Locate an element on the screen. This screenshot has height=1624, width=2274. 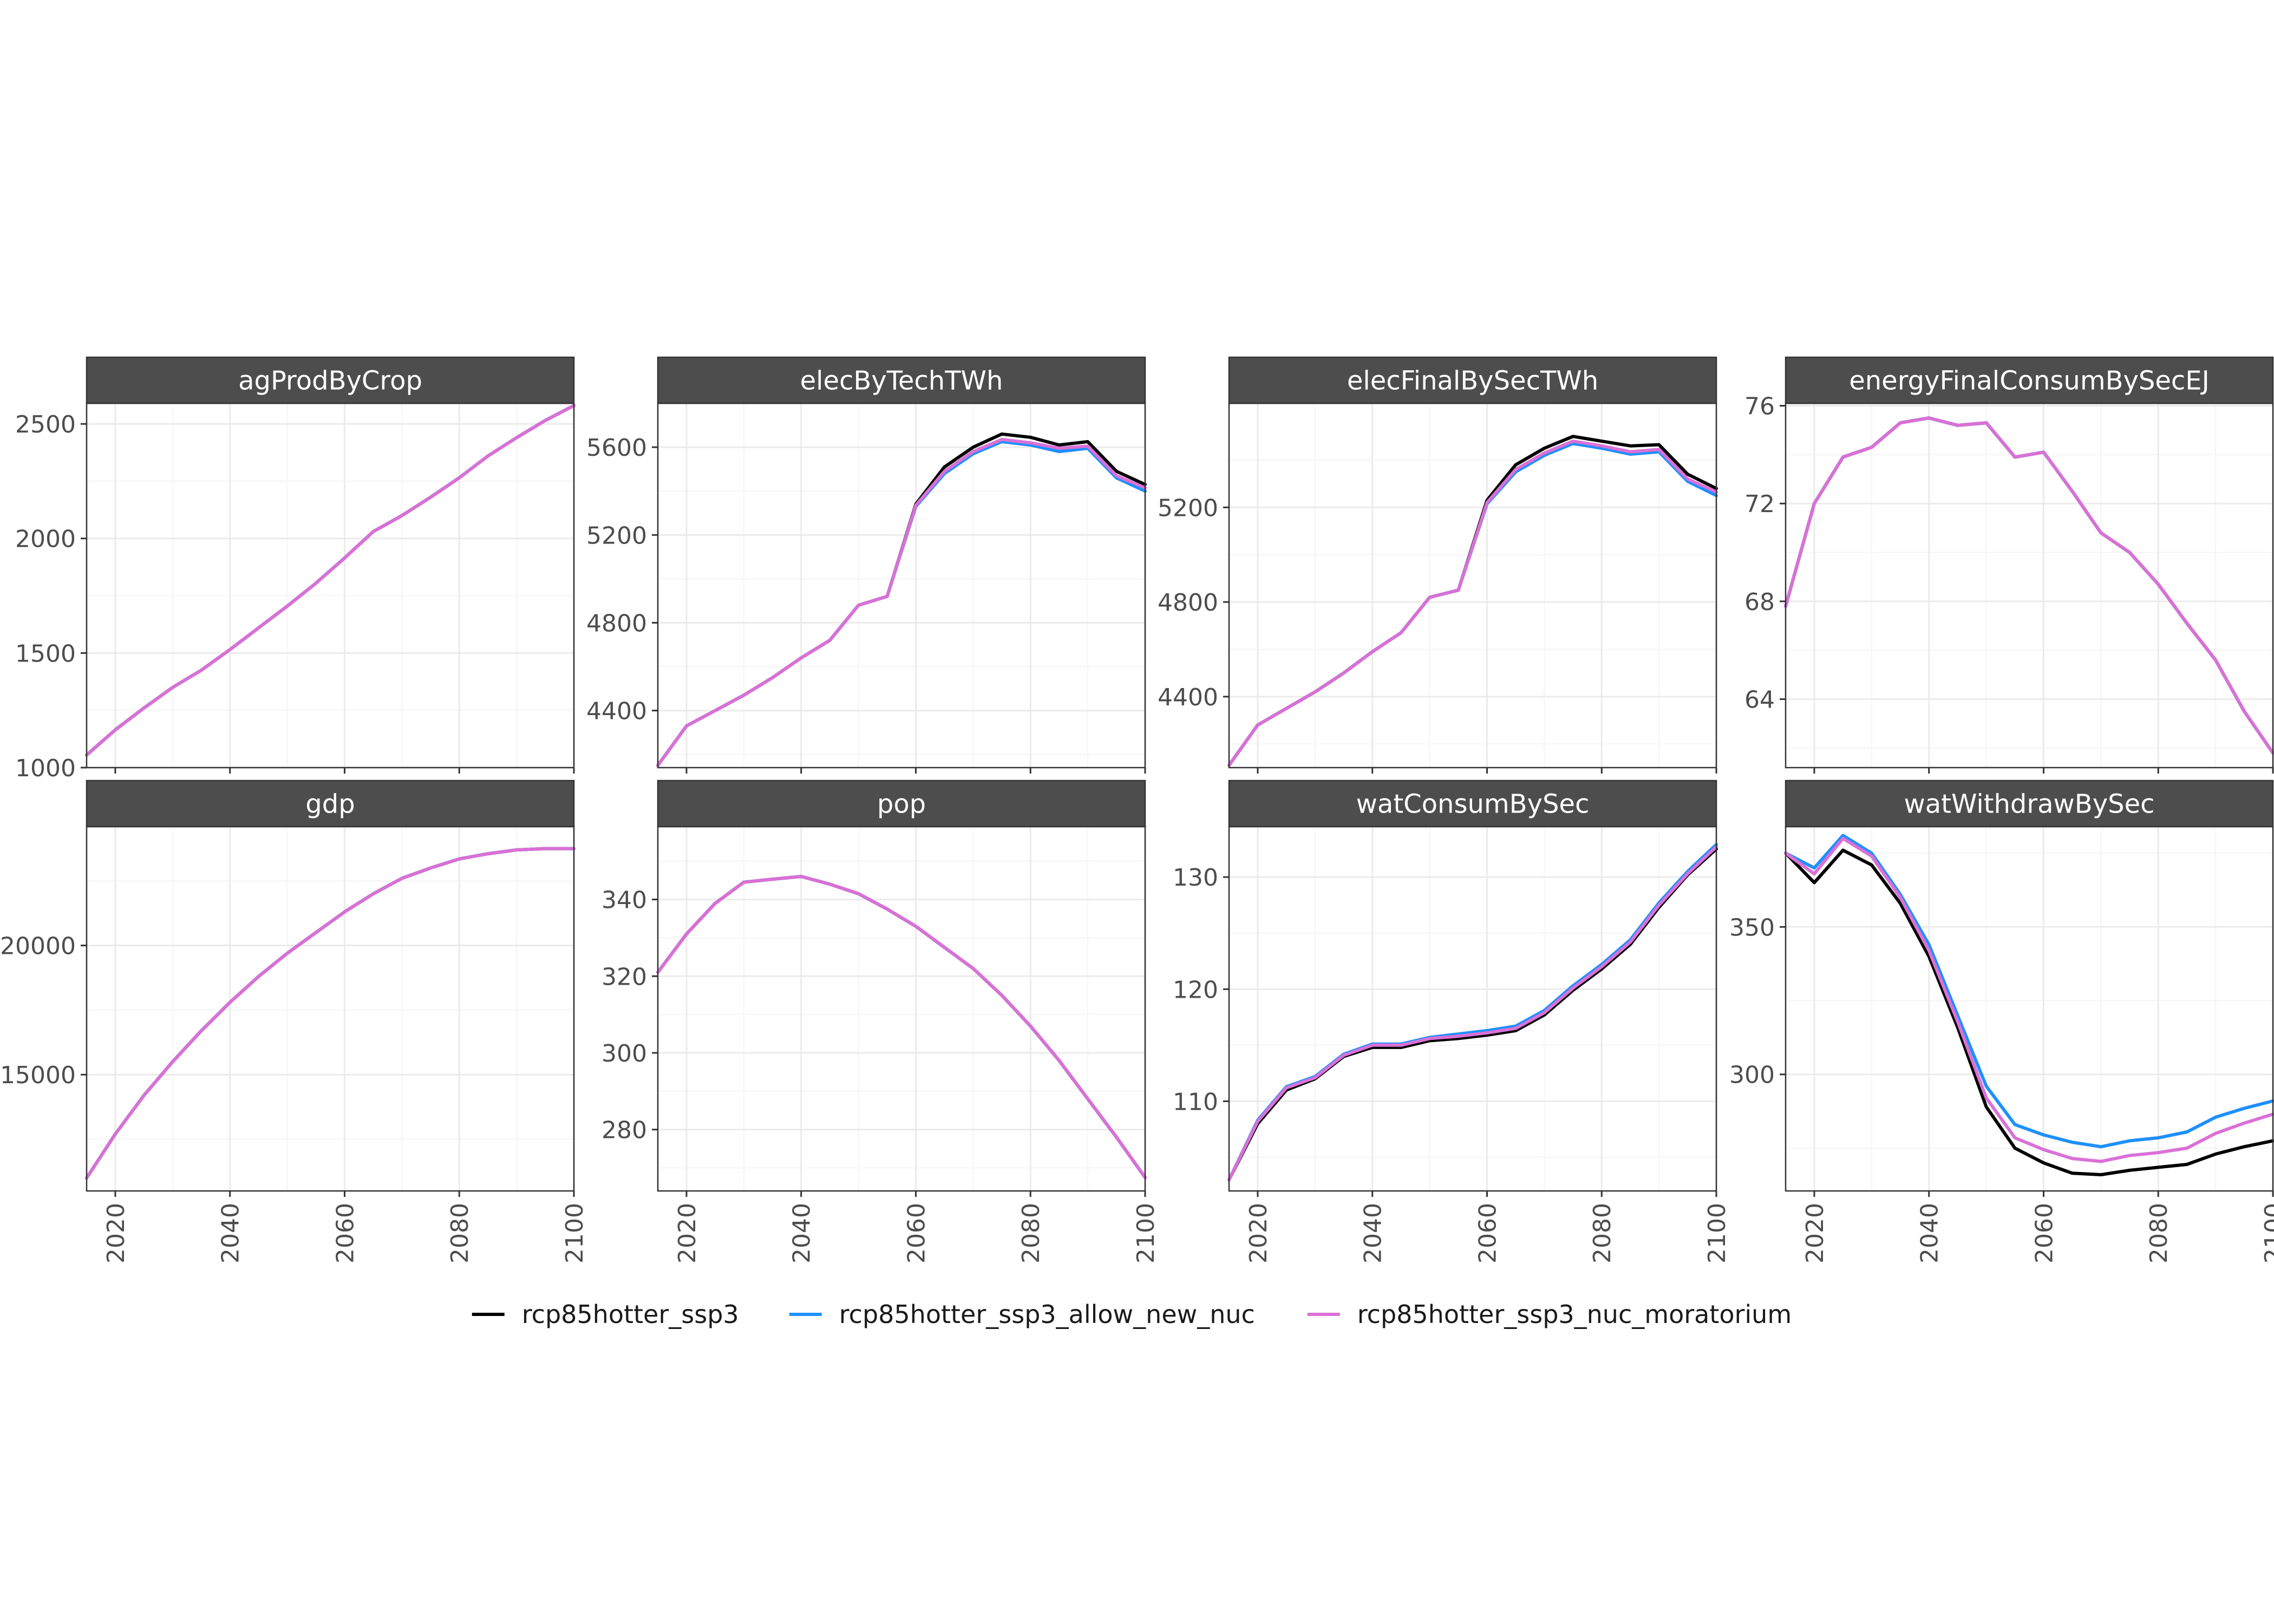
y-tick-label: 20000 is located at coordinates (38, 946).